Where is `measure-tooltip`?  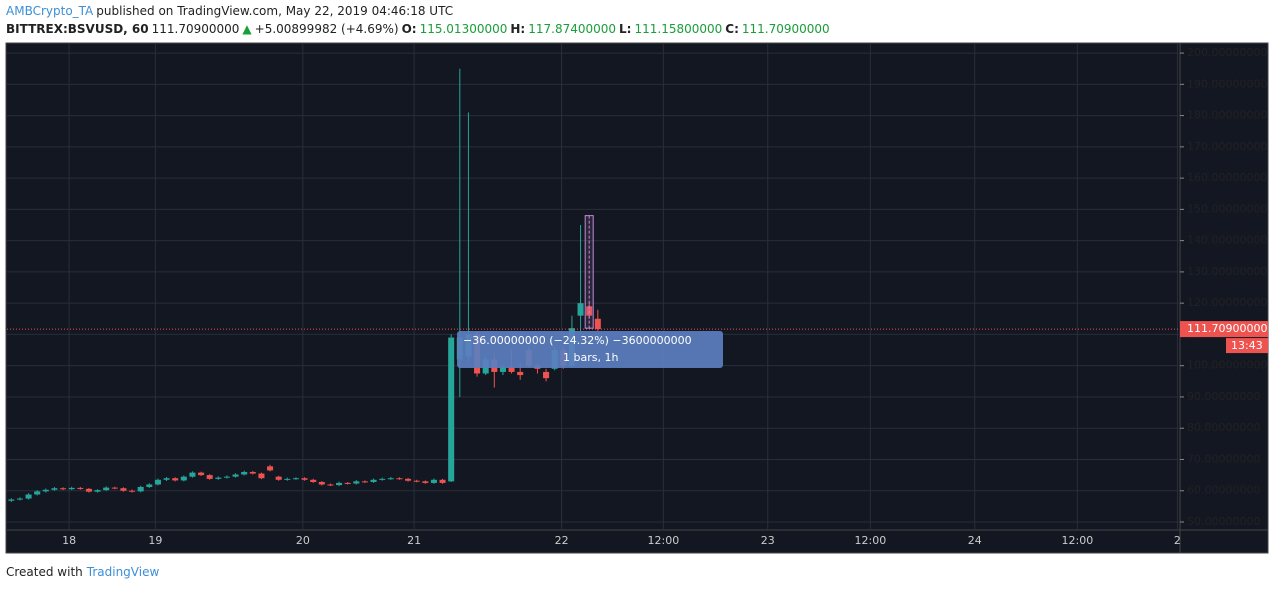
measure-tooltip is located at coordinates (590, 349).